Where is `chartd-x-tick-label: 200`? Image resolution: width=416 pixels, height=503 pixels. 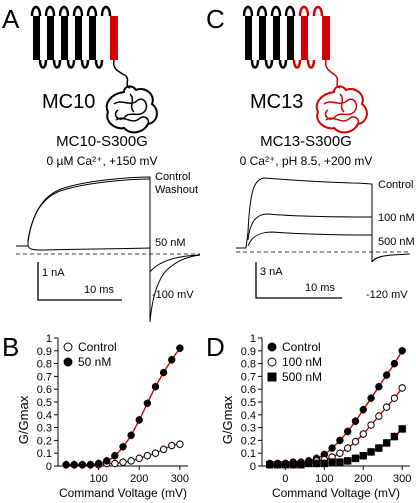 chartd-x-tick-label: 200 is located at coordinates (363, 479).